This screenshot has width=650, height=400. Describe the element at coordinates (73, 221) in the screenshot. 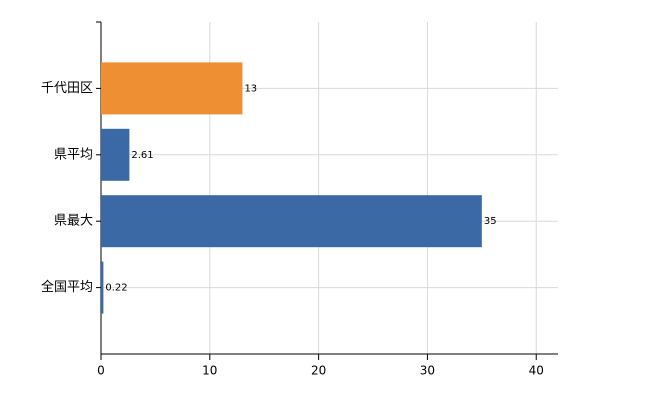

I see `y-tick-label: 県最大` at that location.